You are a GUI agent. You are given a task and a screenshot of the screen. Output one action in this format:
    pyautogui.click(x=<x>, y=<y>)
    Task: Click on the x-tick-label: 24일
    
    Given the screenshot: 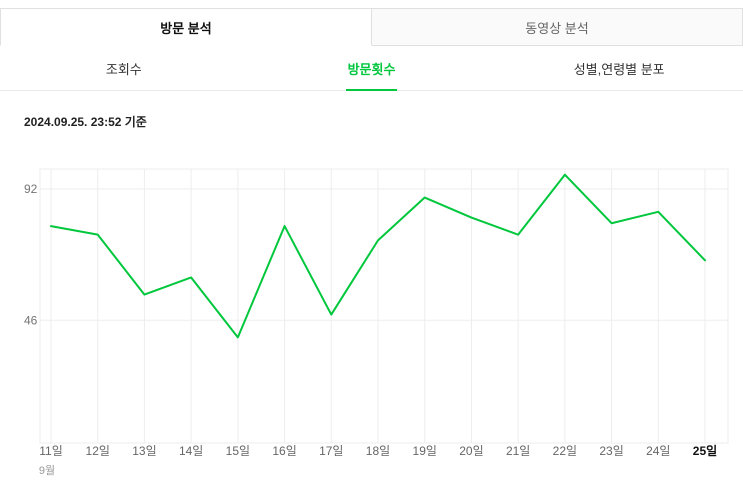 What is the action you would take?
    pyautogui.click(x=658, y=451)
    